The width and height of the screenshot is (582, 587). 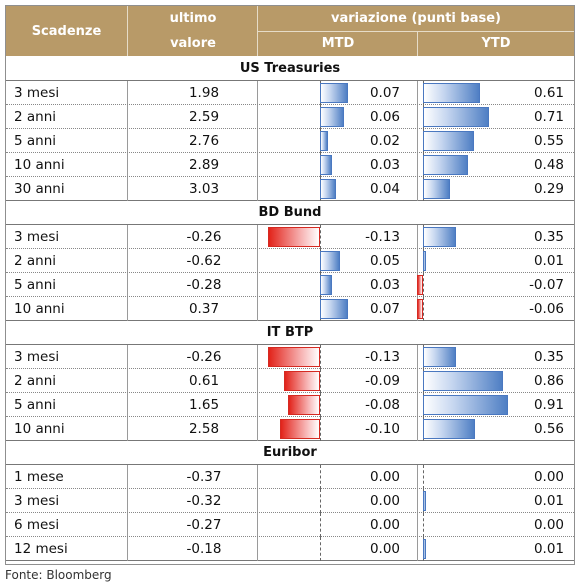 I want to click on table-row: 10 anni 2.89 0.03 0.48, so click(x=290, y=165).